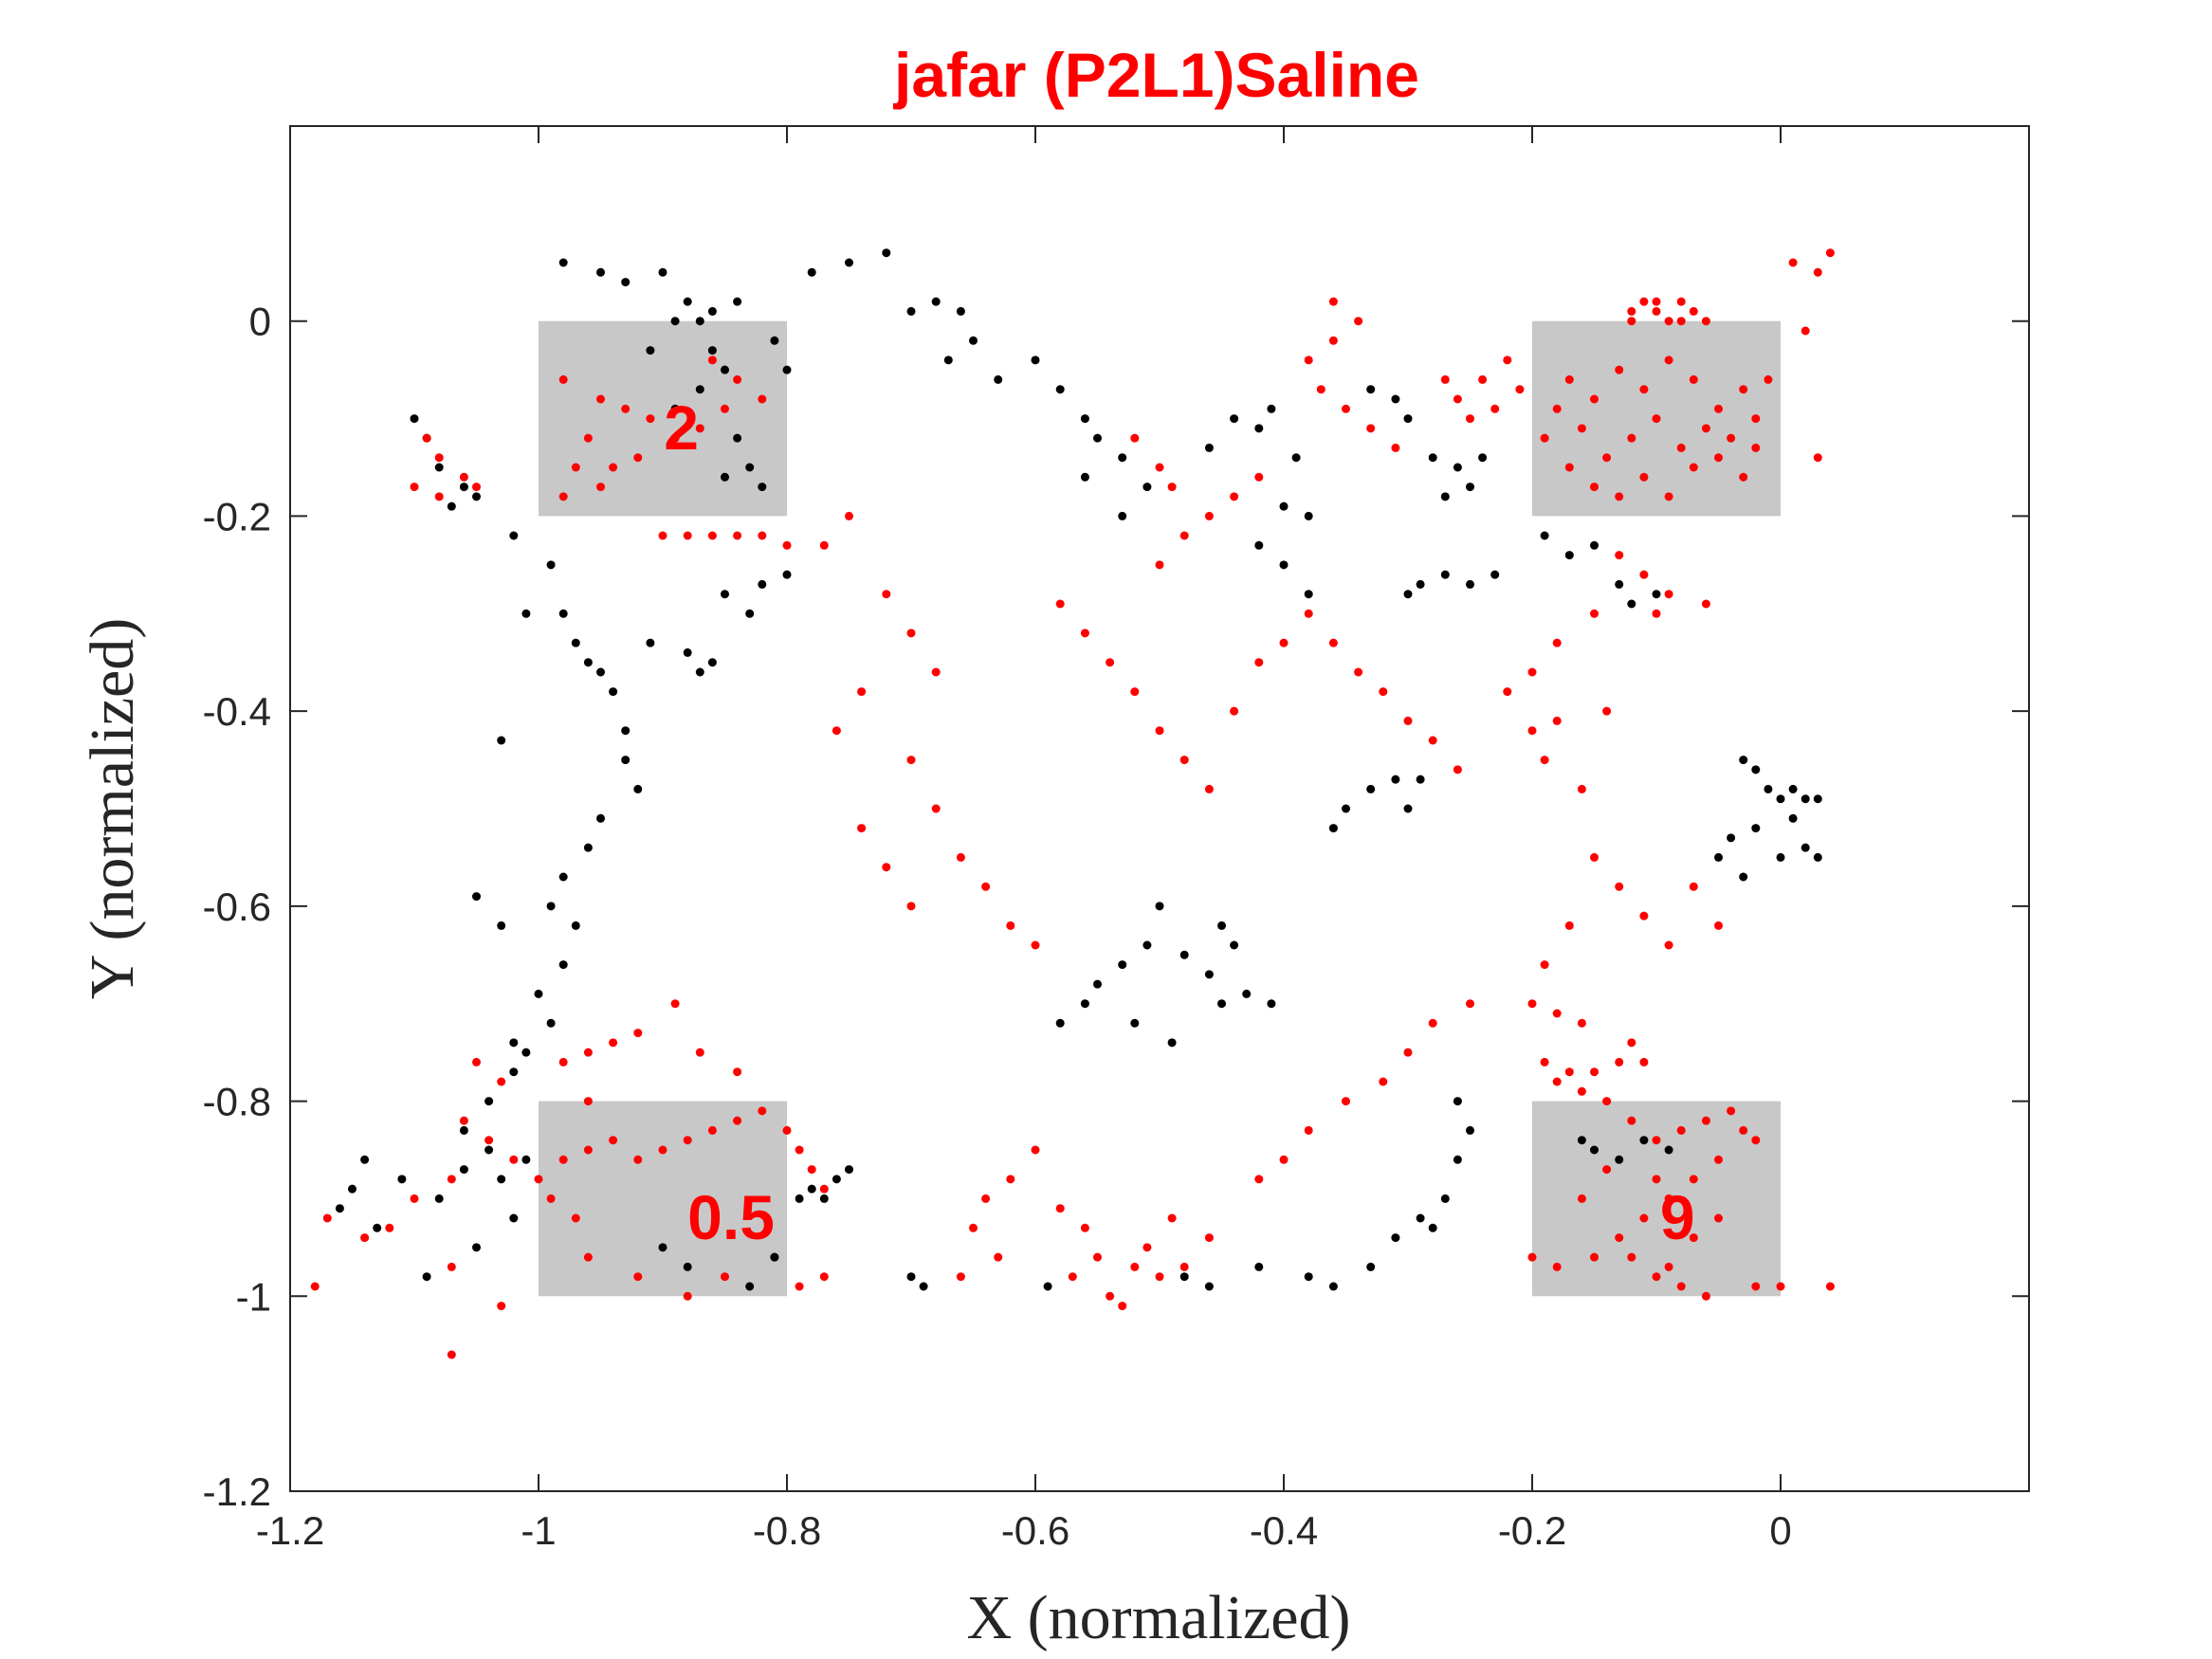  Describe the element at coordinates (237, 711) in the screenshot. I see `y-tick-label-5: -0.4` at that location.